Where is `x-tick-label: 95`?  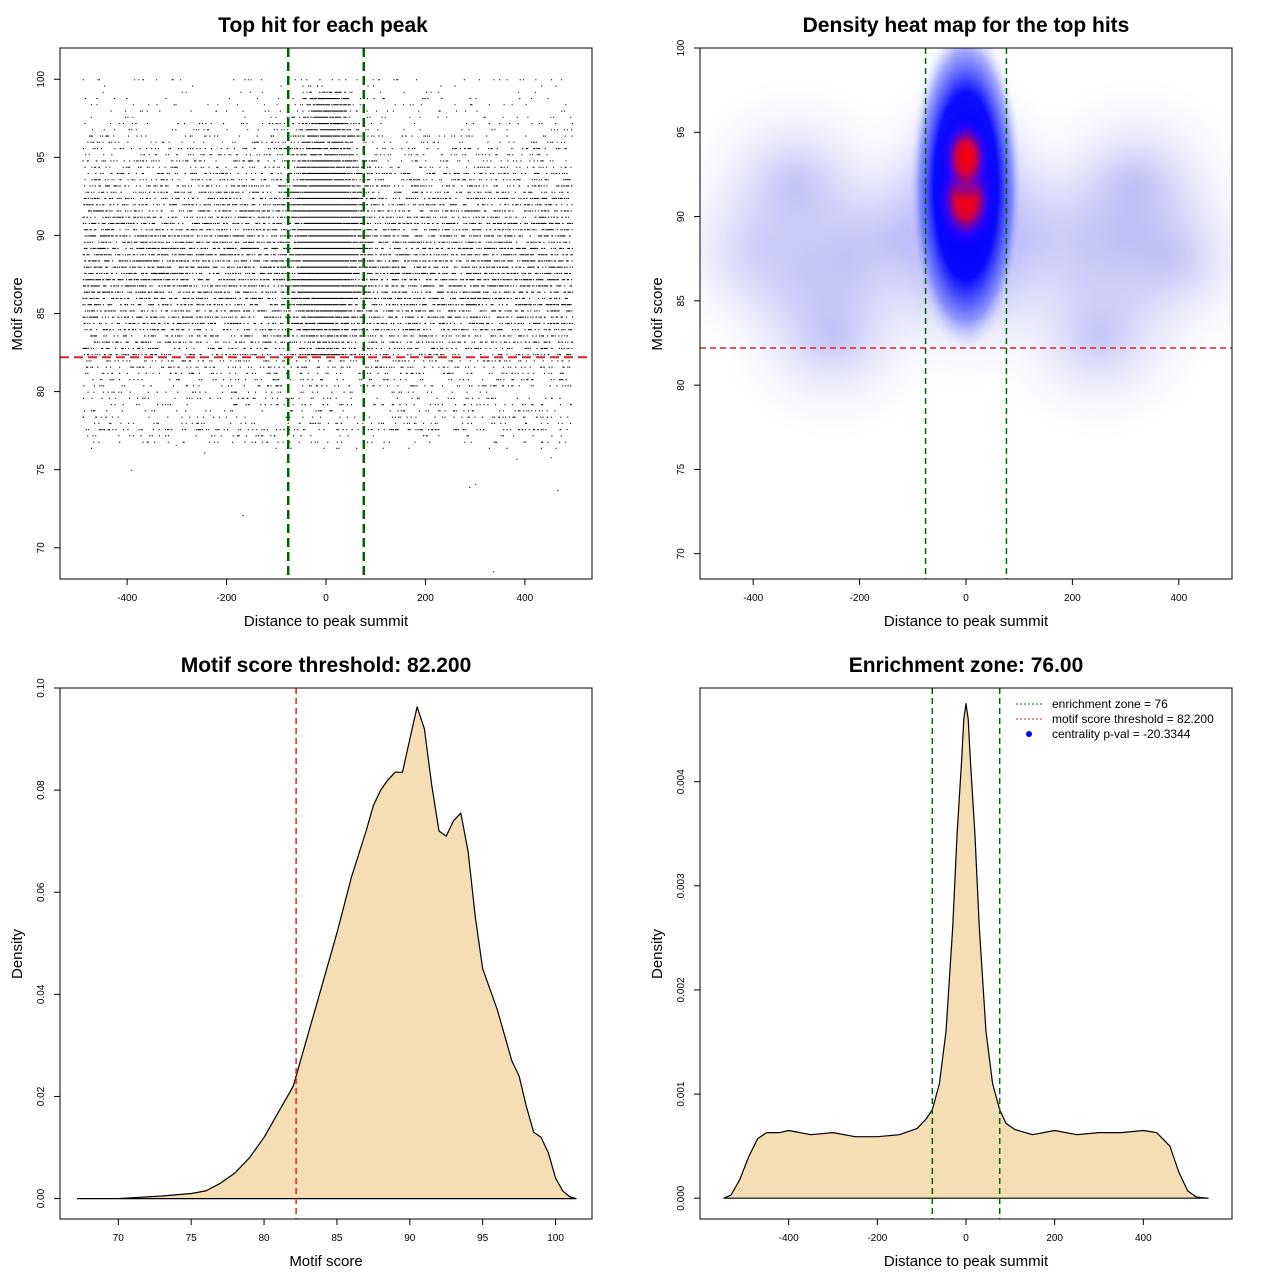 x-tick-label: 95 is located at coordinates (483, 1238).